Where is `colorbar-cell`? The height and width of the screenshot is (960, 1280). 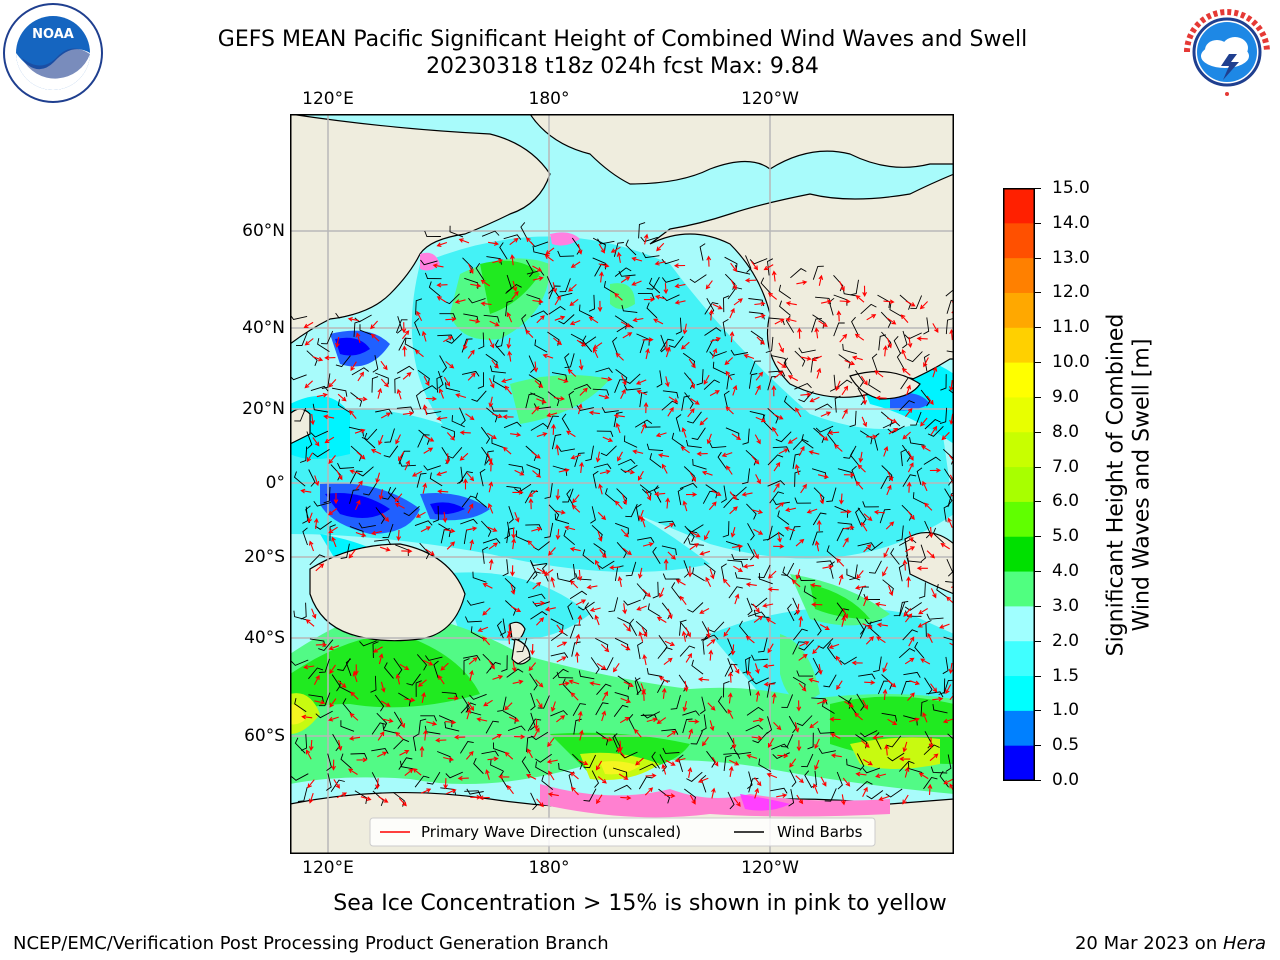
colorbar-cell is located at coordinates (1019, 693).